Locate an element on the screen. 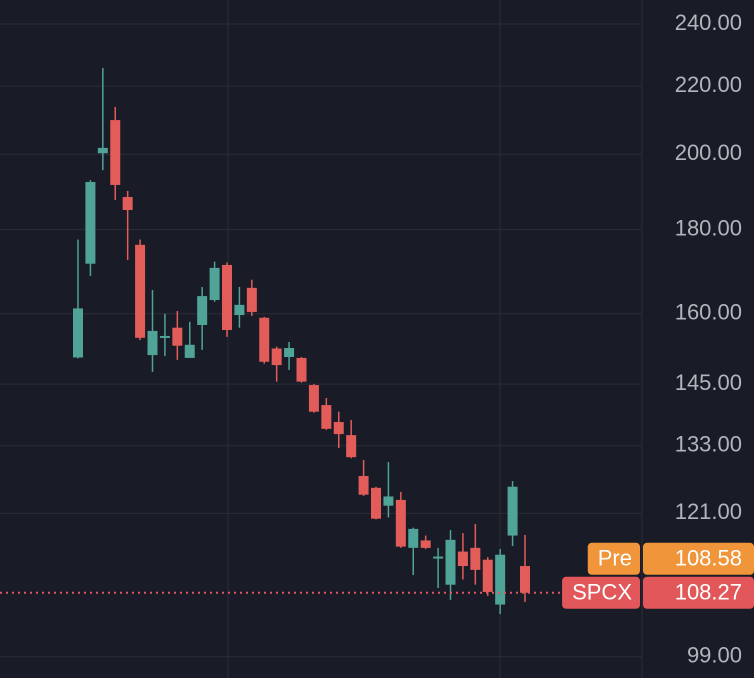 This screenshot has width=754, height=678. price-tag-value: 108.58 is located at coordinates (708, 558).